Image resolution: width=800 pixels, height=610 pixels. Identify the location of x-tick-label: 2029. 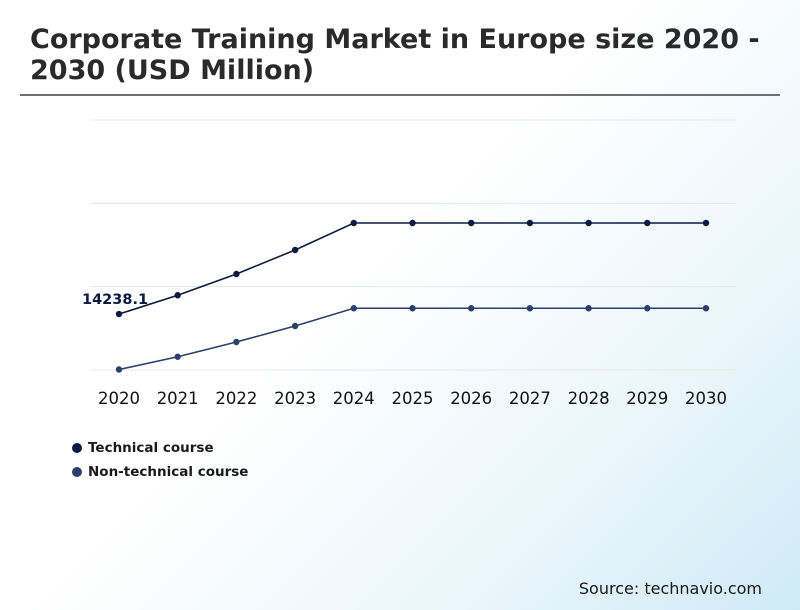
(647, 398).